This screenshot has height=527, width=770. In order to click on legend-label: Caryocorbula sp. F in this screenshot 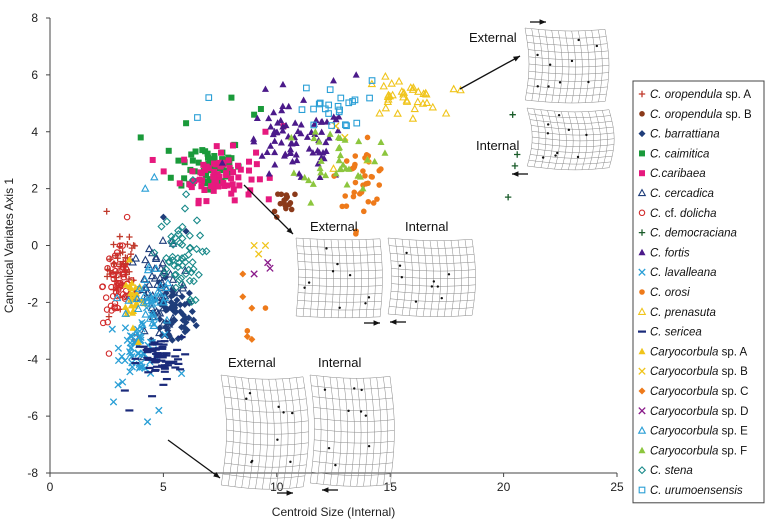, I will do `click(698, 451)`.